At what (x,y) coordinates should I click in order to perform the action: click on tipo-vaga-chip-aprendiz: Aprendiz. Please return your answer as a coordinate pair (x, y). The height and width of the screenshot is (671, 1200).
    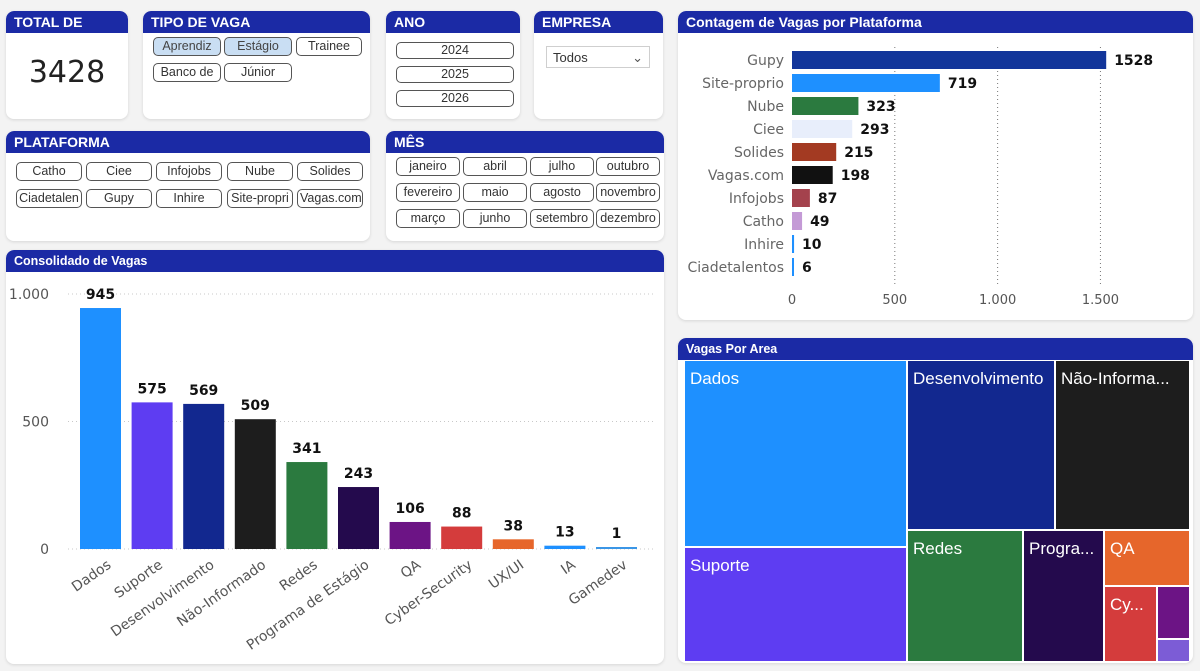
    Looking at the image, I should click on (187, 46).